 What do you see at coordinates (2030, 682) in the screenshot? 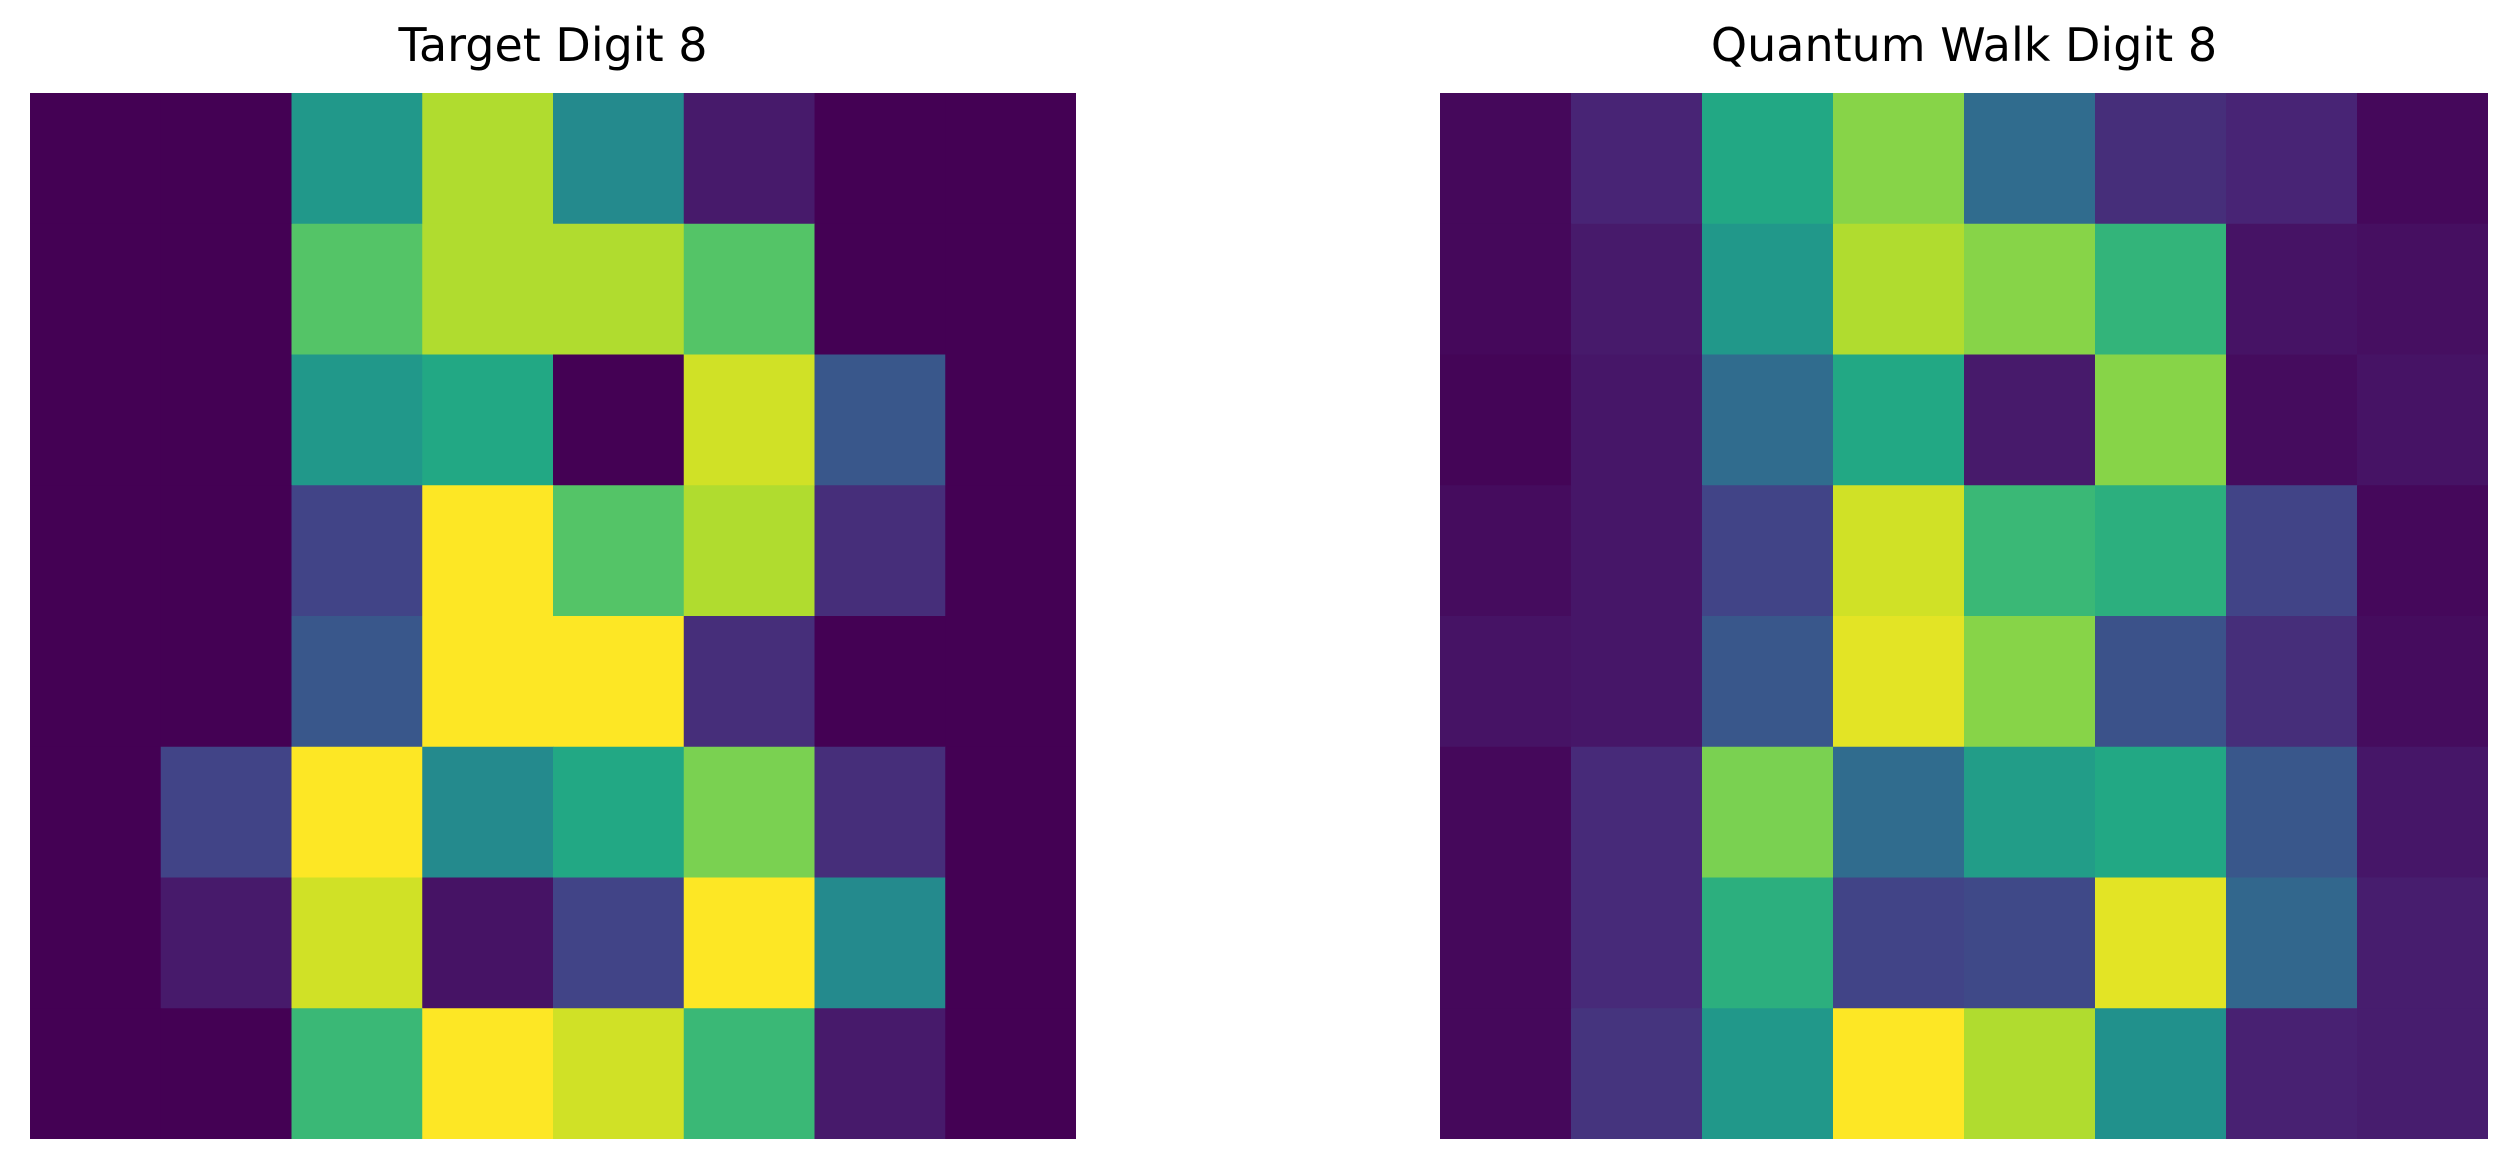
I see `heatmap-cell-r4-c4` at bounding box center [2030, 682].